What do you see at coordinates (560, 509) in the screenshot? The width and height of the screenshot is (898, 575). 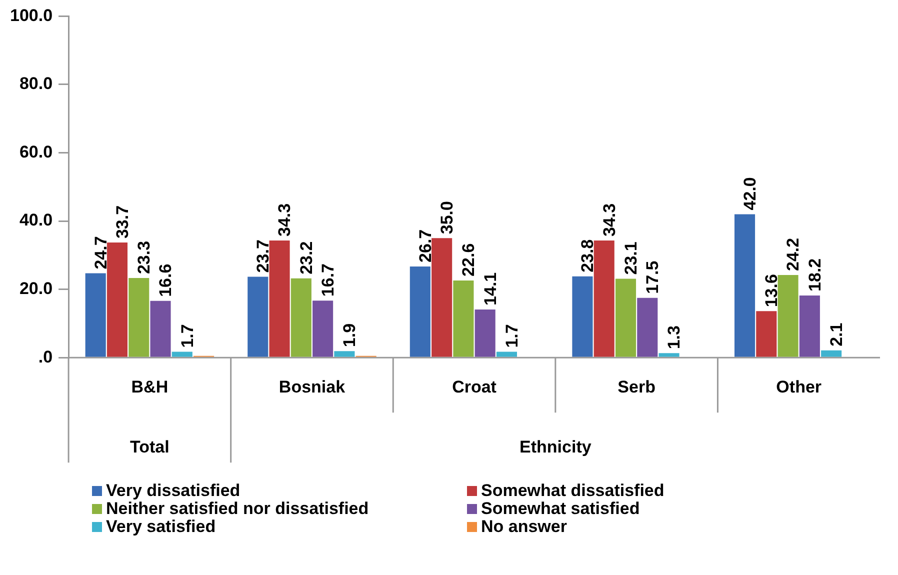 I see `legend-label: Somewhat satisfied` at bounding box center [560, 509].